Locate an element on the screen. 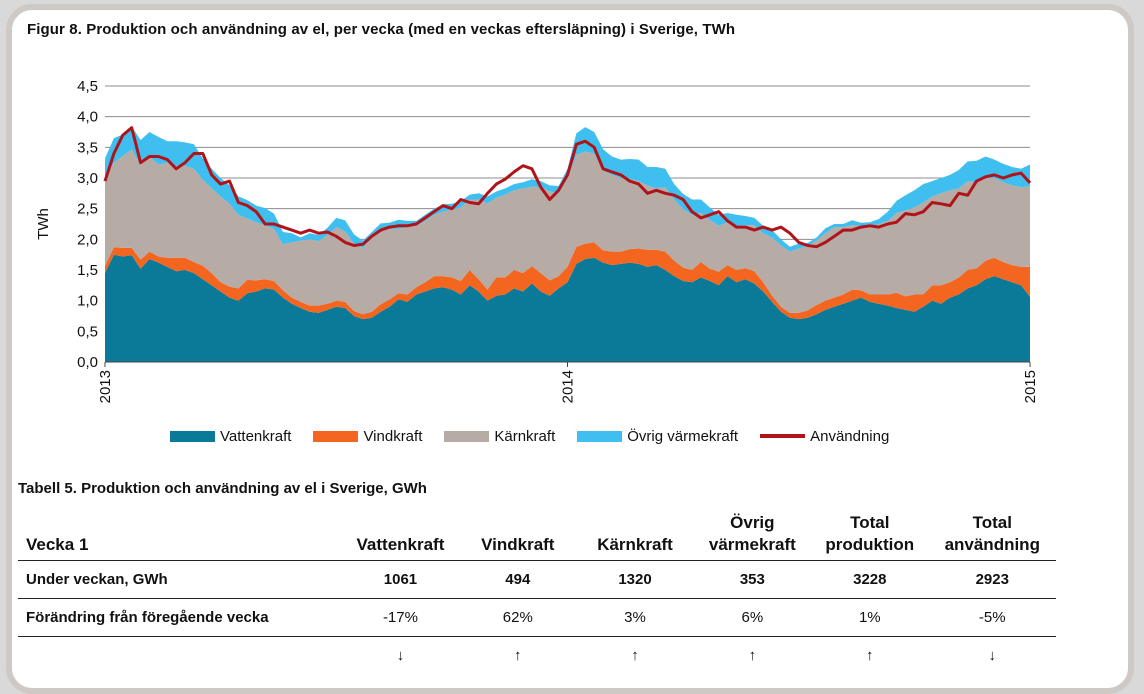 The image size is (1144, 694). area-ovrig-varmekraft is located at coordinates (567, 189).